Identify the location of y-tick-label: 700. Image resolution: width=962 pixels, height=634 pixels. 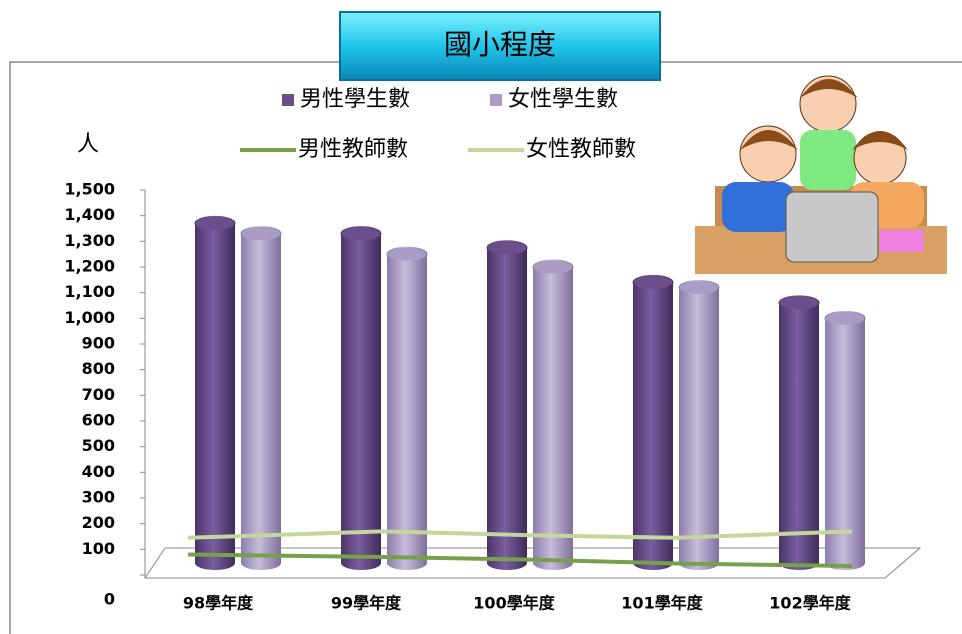
(98, 394).